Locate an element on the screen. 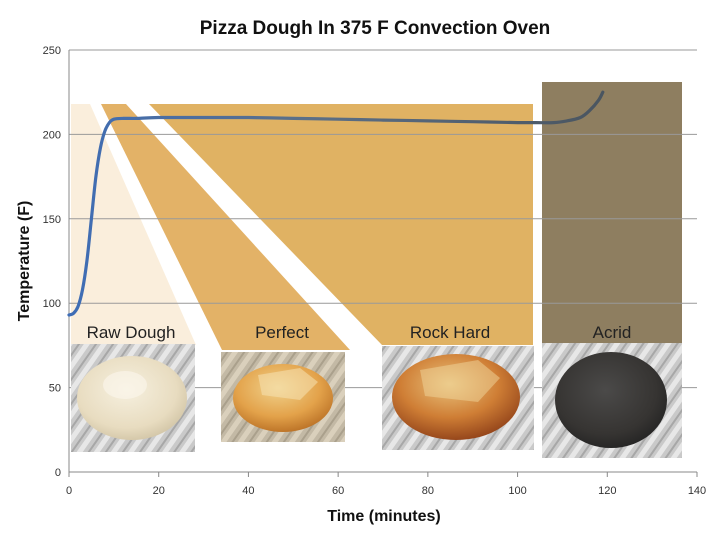 The height and width of the screenshot is (542, 721). x-axis-title: Time (minutes) is located at coordinates (384, 516).